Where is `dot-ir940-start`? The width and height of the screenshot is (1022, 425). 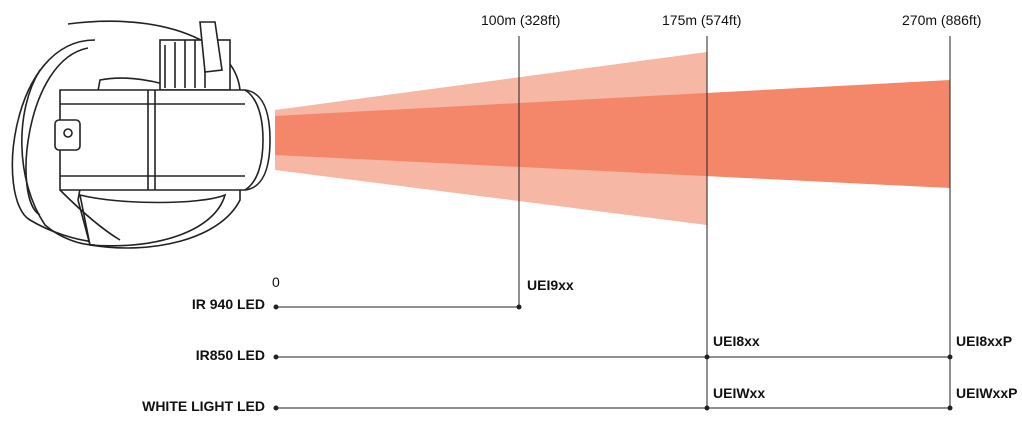 dot-ir940-start is located at coordinates (276, 307).